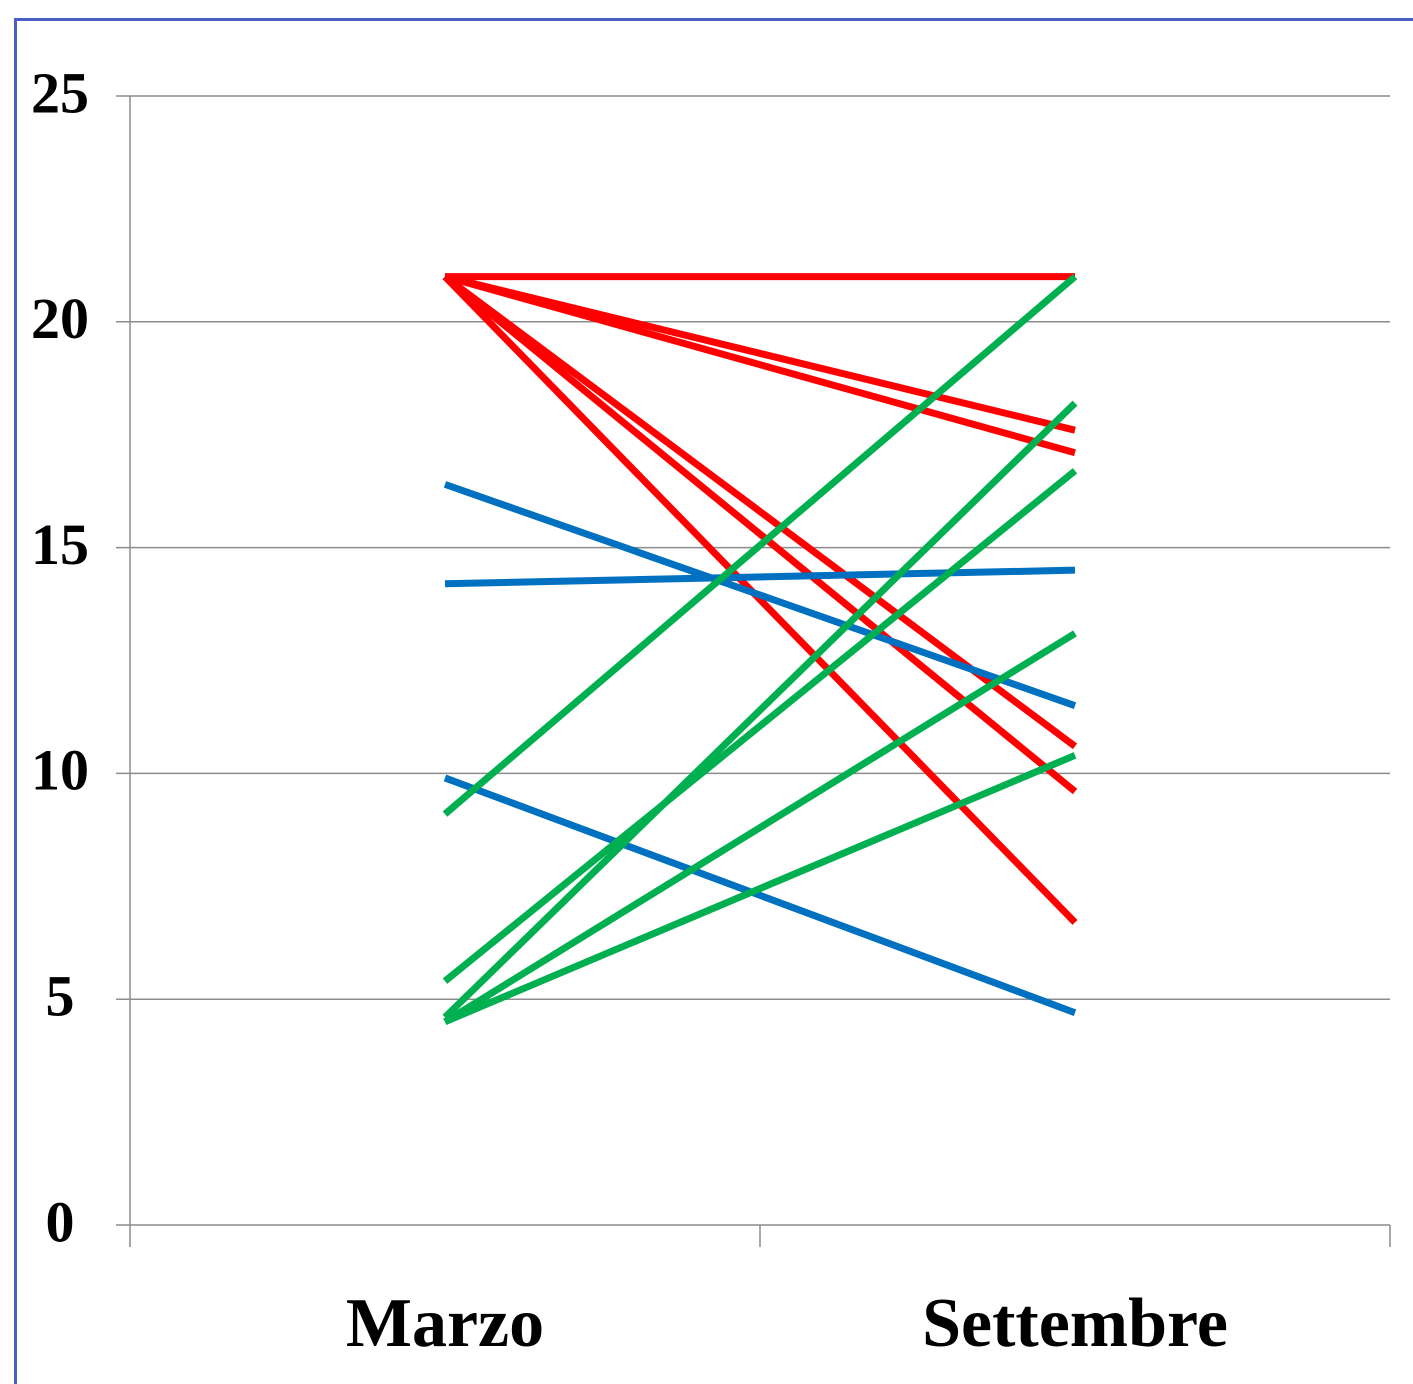 This screenshot has height=1384, width=1413. Describe the element at coordinates (60, 996) in the screenshot. I see `y-tick-label: 5` at that location.